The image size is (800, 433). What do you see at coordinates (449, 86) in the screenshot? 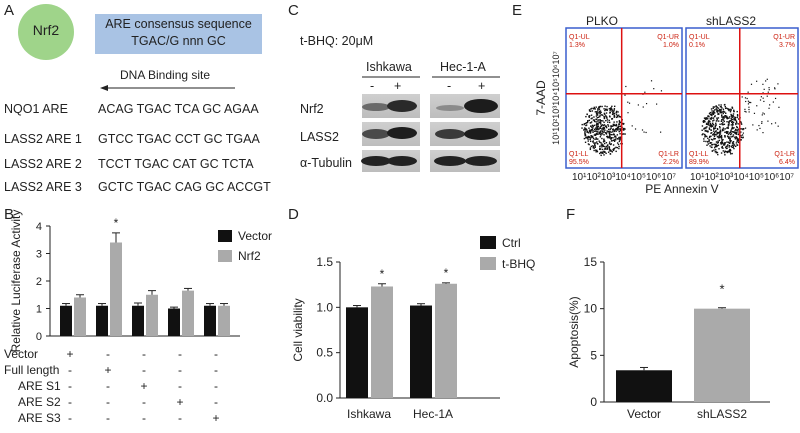
I see `blot-sign-3: -` at bounding box center [449, 86].